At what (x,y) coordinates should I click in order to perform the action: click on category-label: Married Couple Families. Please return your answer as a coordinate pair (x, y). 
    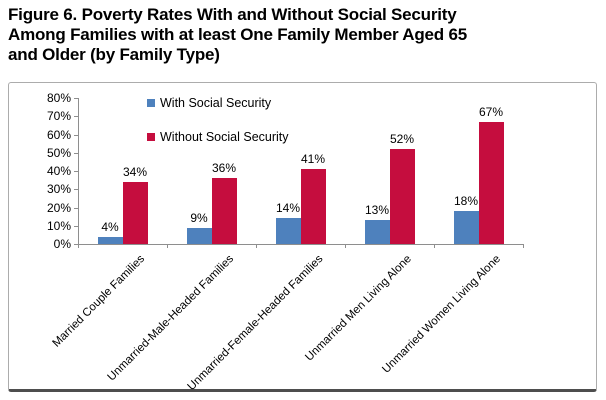
    Looking at the image, I should click on (98, 301).